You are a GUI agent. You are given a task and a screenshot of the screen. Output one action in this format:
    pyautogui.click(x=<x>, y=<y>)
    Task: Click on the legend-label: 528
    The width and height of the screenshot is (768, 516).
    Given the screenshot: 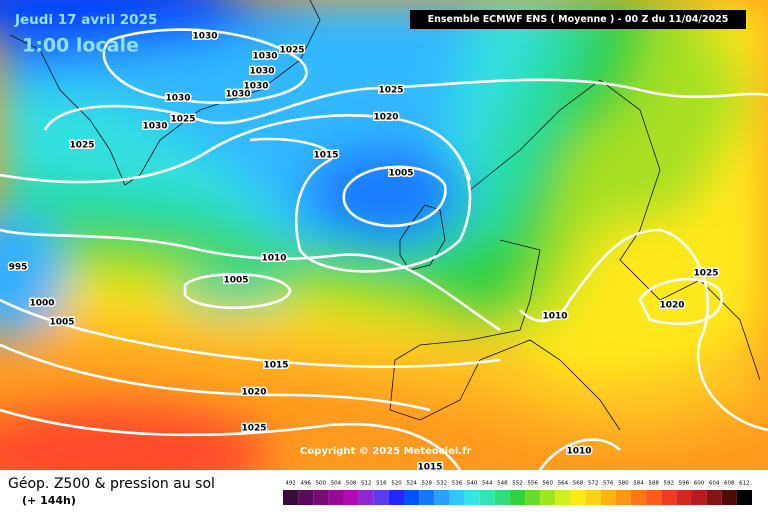 What is the action you would take?
    pyautogui.click(x=426, y=484)
    